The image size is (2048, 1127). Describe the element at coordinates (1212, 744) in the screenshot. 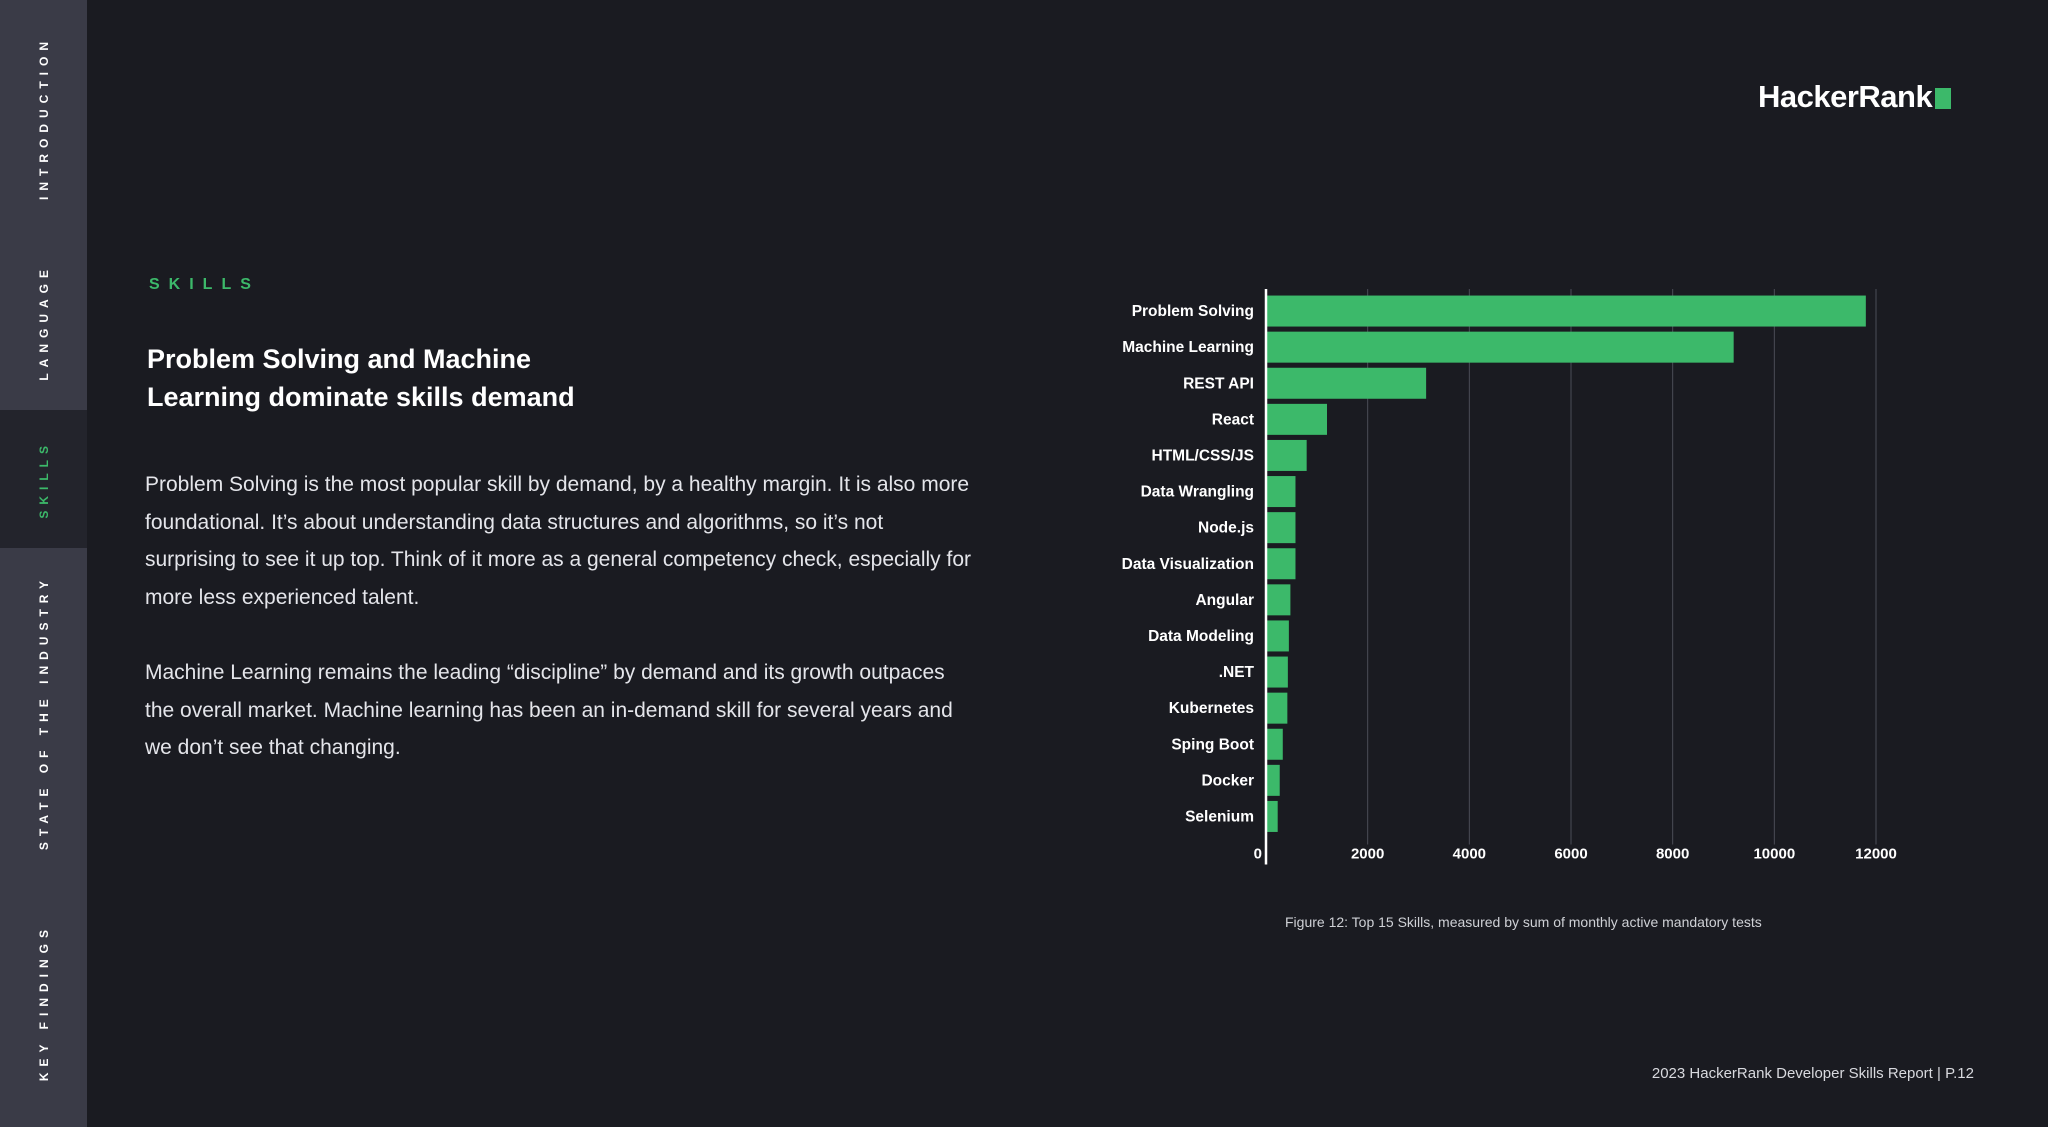

I see `category-label: Sping Boot` at that location.